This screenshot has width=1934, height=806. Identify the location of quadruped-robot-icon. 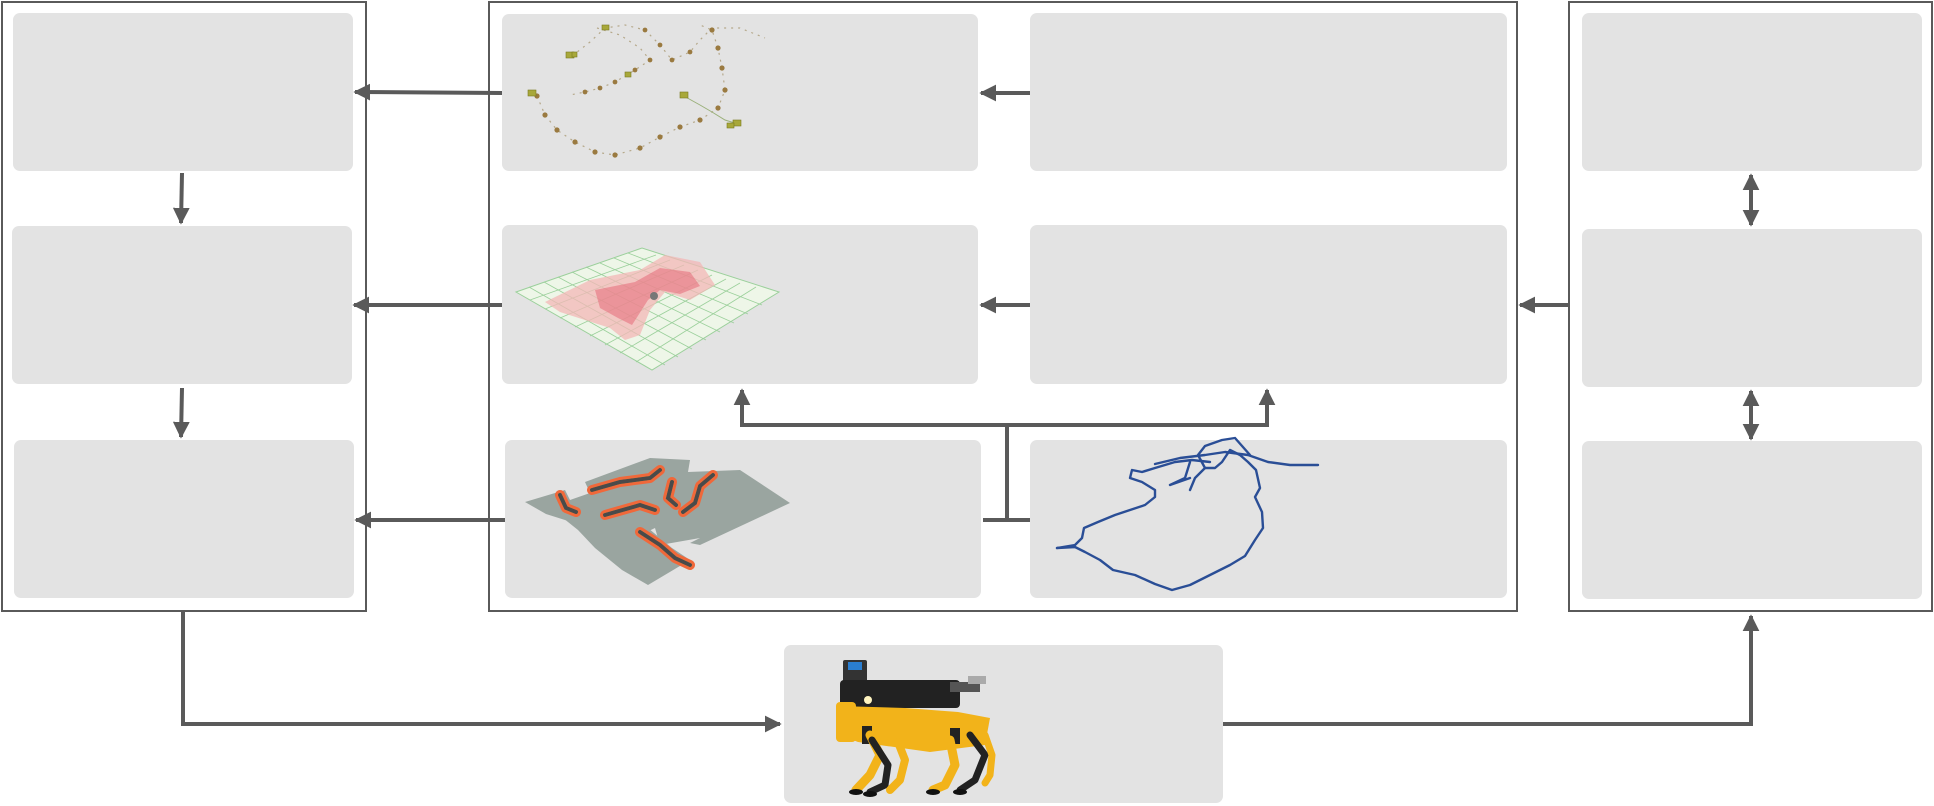
(916, 728).